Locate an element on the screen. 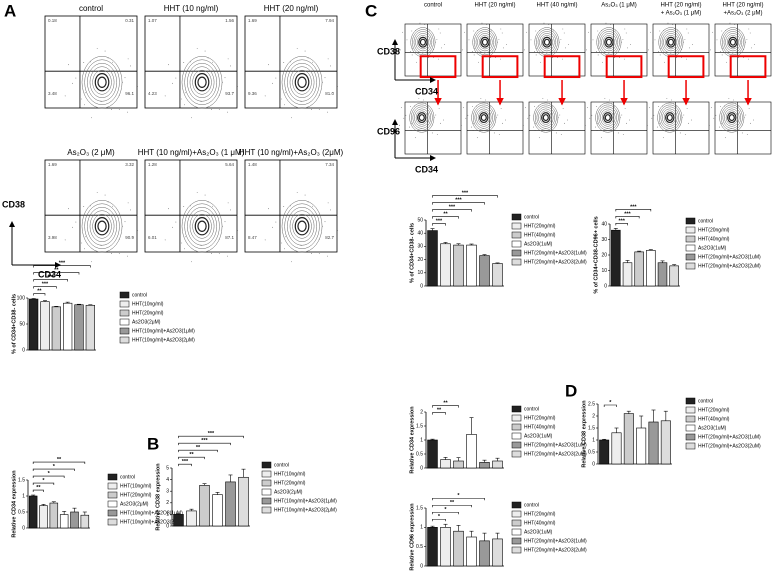 Image resolution: width=778 pixels, height=586 pixels. y-tick-label: 5 is located at coordinates (167, 468).